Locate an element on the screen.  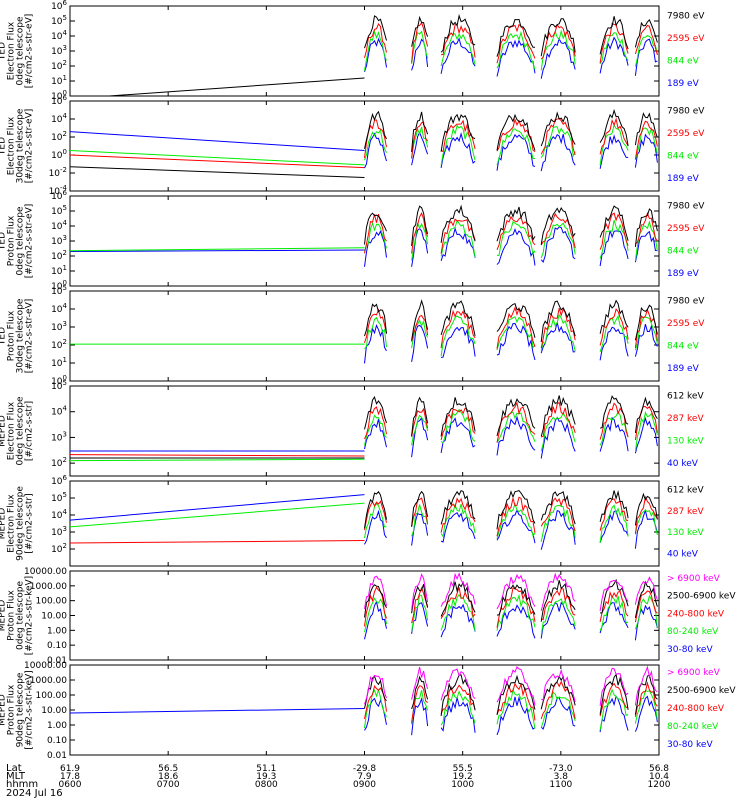
x-tick-label-lat: -29.8 is located at coordinates (365, 769).